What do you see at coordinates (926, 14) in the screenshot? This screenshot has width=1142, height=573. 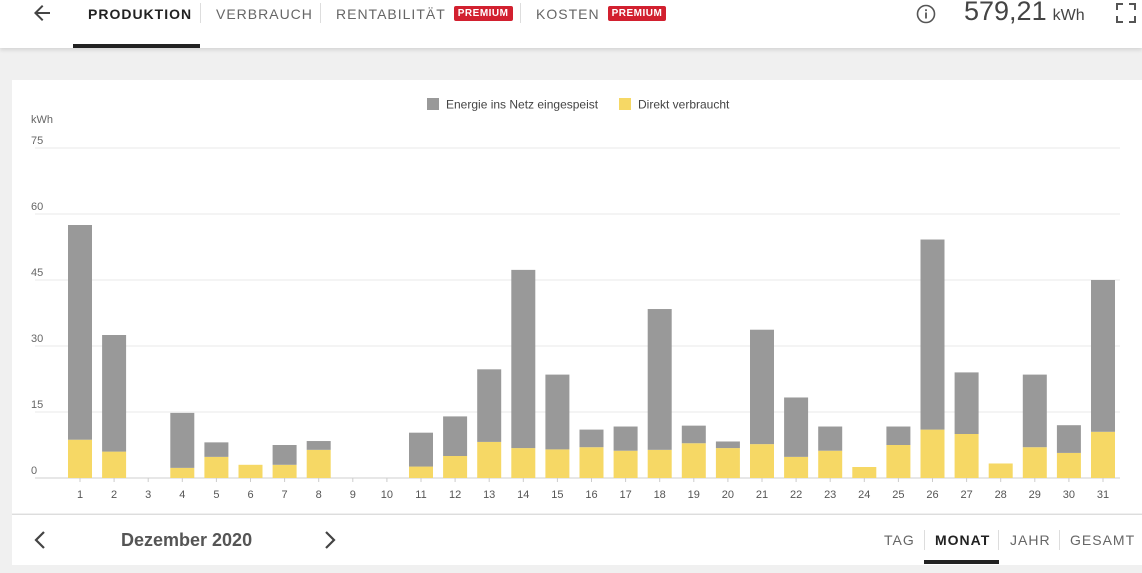 I see `info-icon` at bounding box center [926, 14].